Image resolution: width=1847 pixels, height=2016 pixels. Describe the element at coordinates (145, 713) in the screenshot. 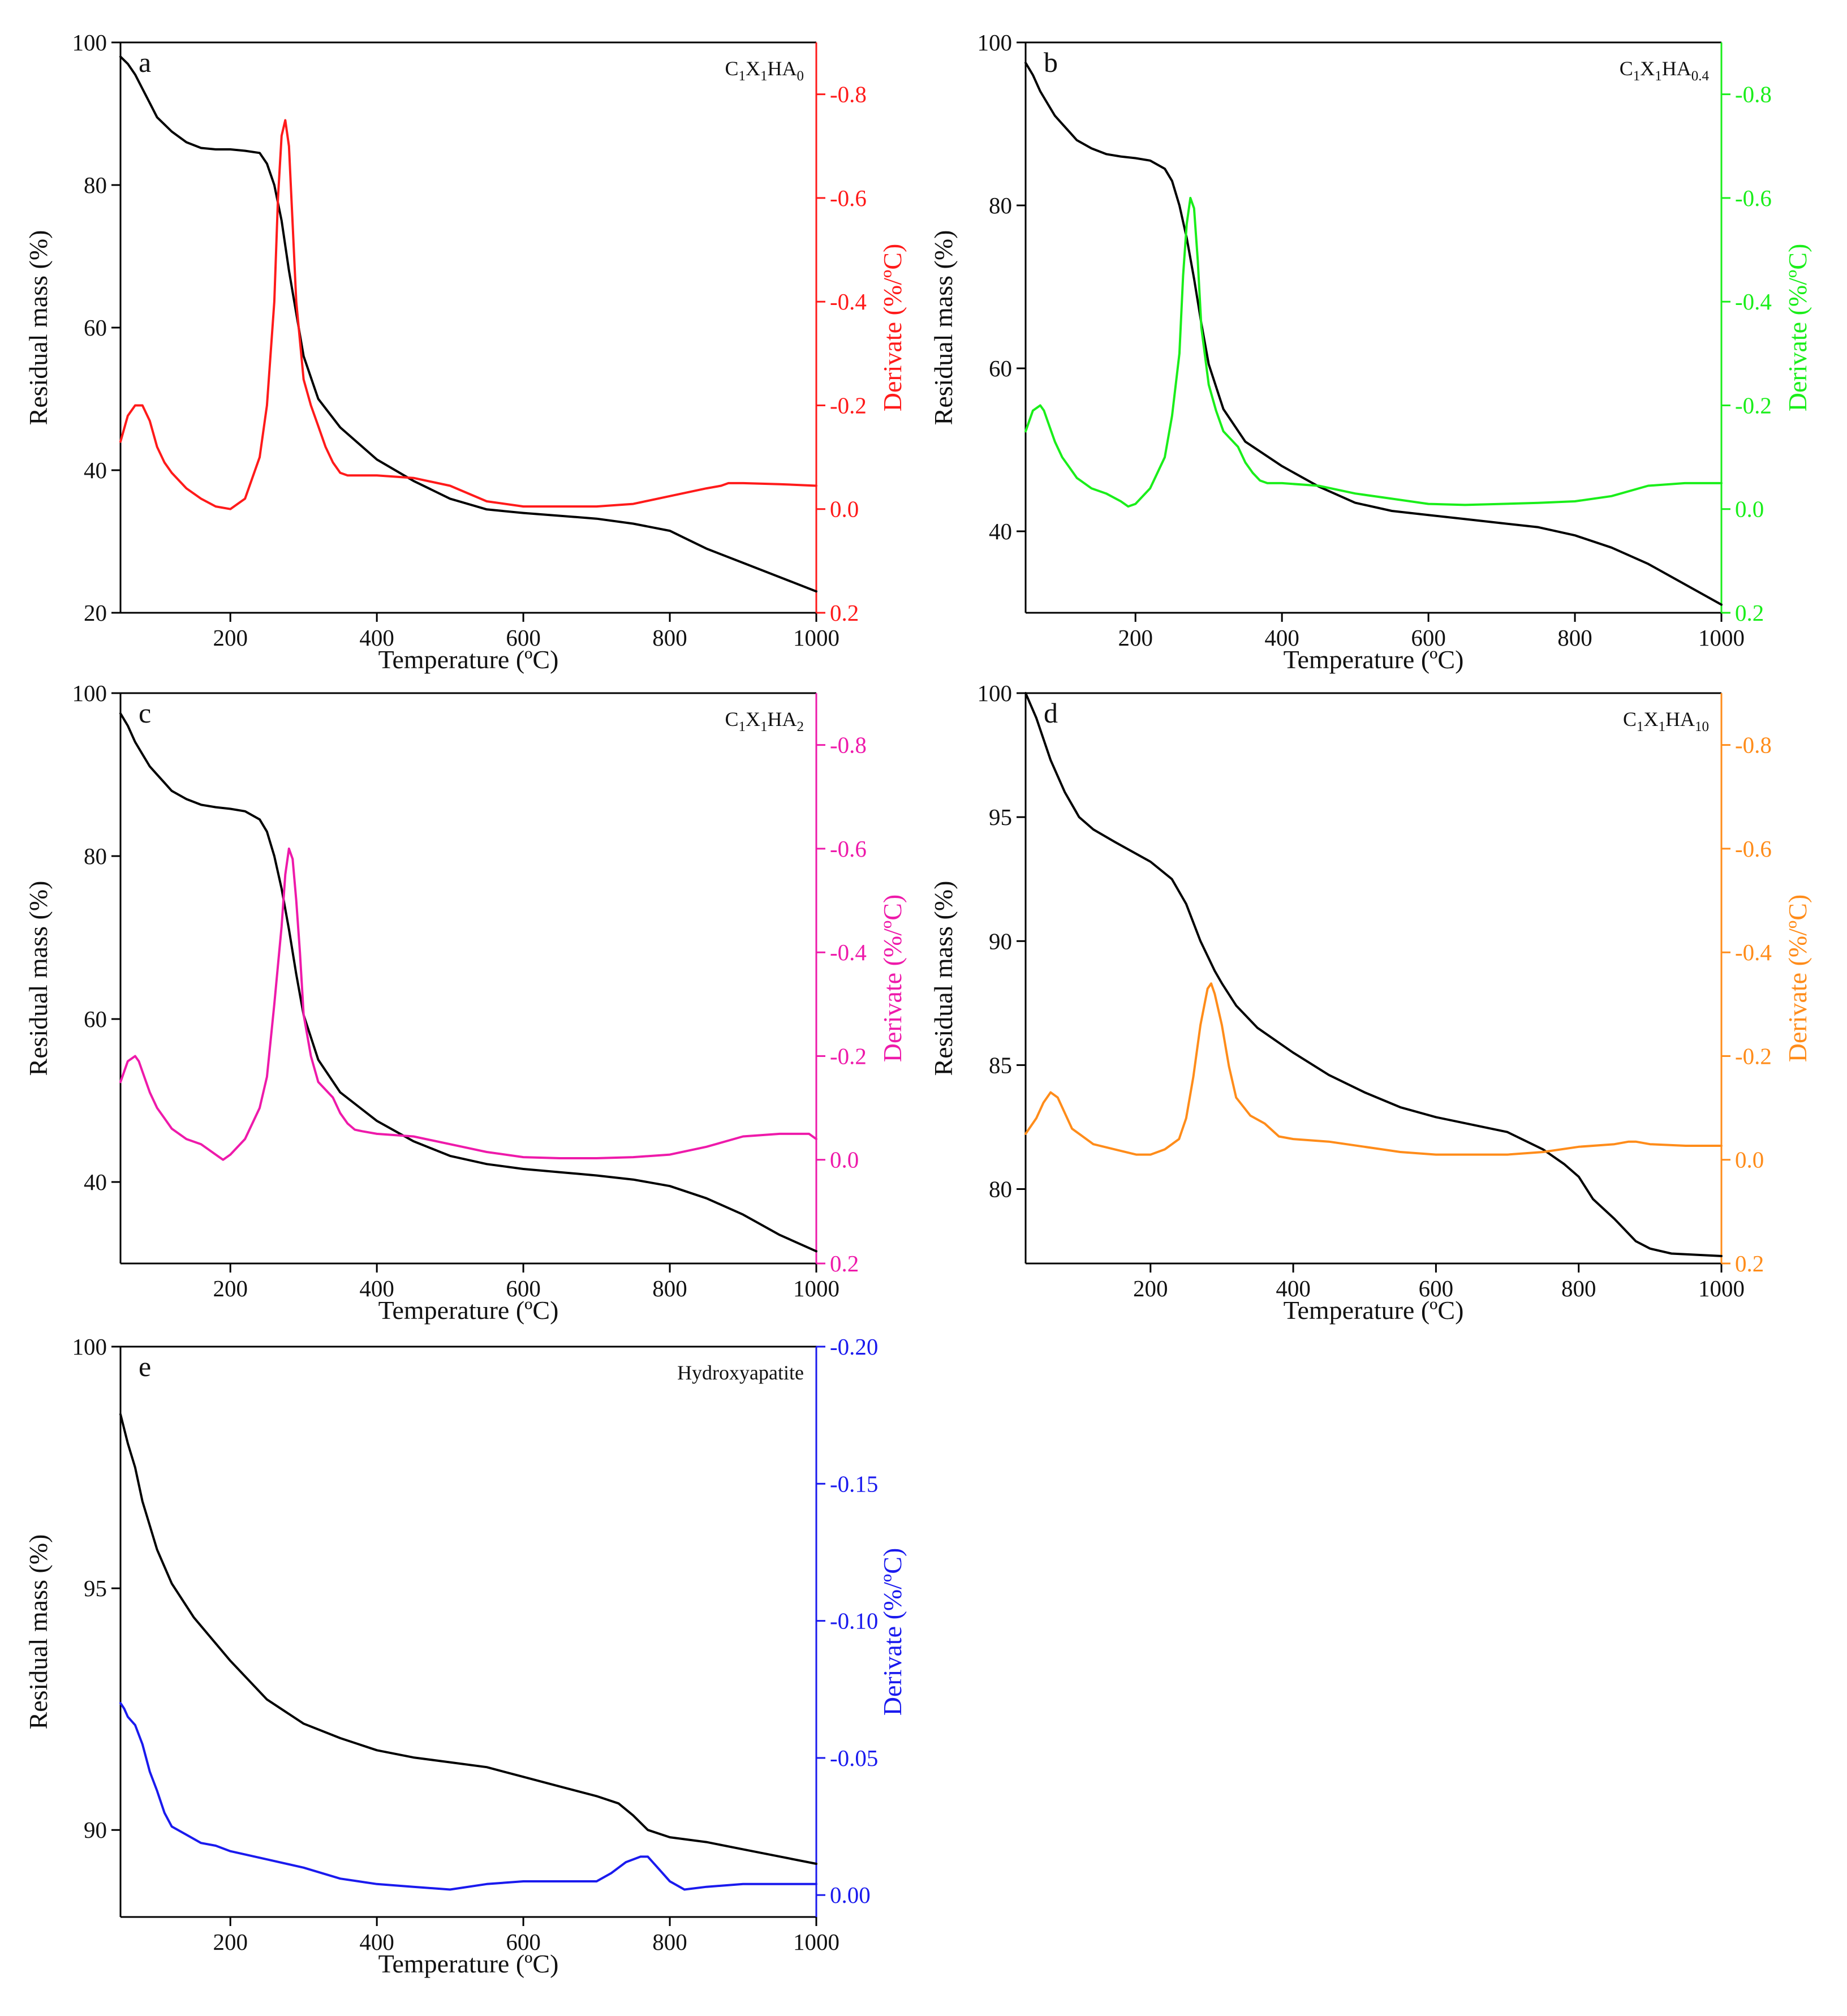

I see `panel-label: c` at that location.